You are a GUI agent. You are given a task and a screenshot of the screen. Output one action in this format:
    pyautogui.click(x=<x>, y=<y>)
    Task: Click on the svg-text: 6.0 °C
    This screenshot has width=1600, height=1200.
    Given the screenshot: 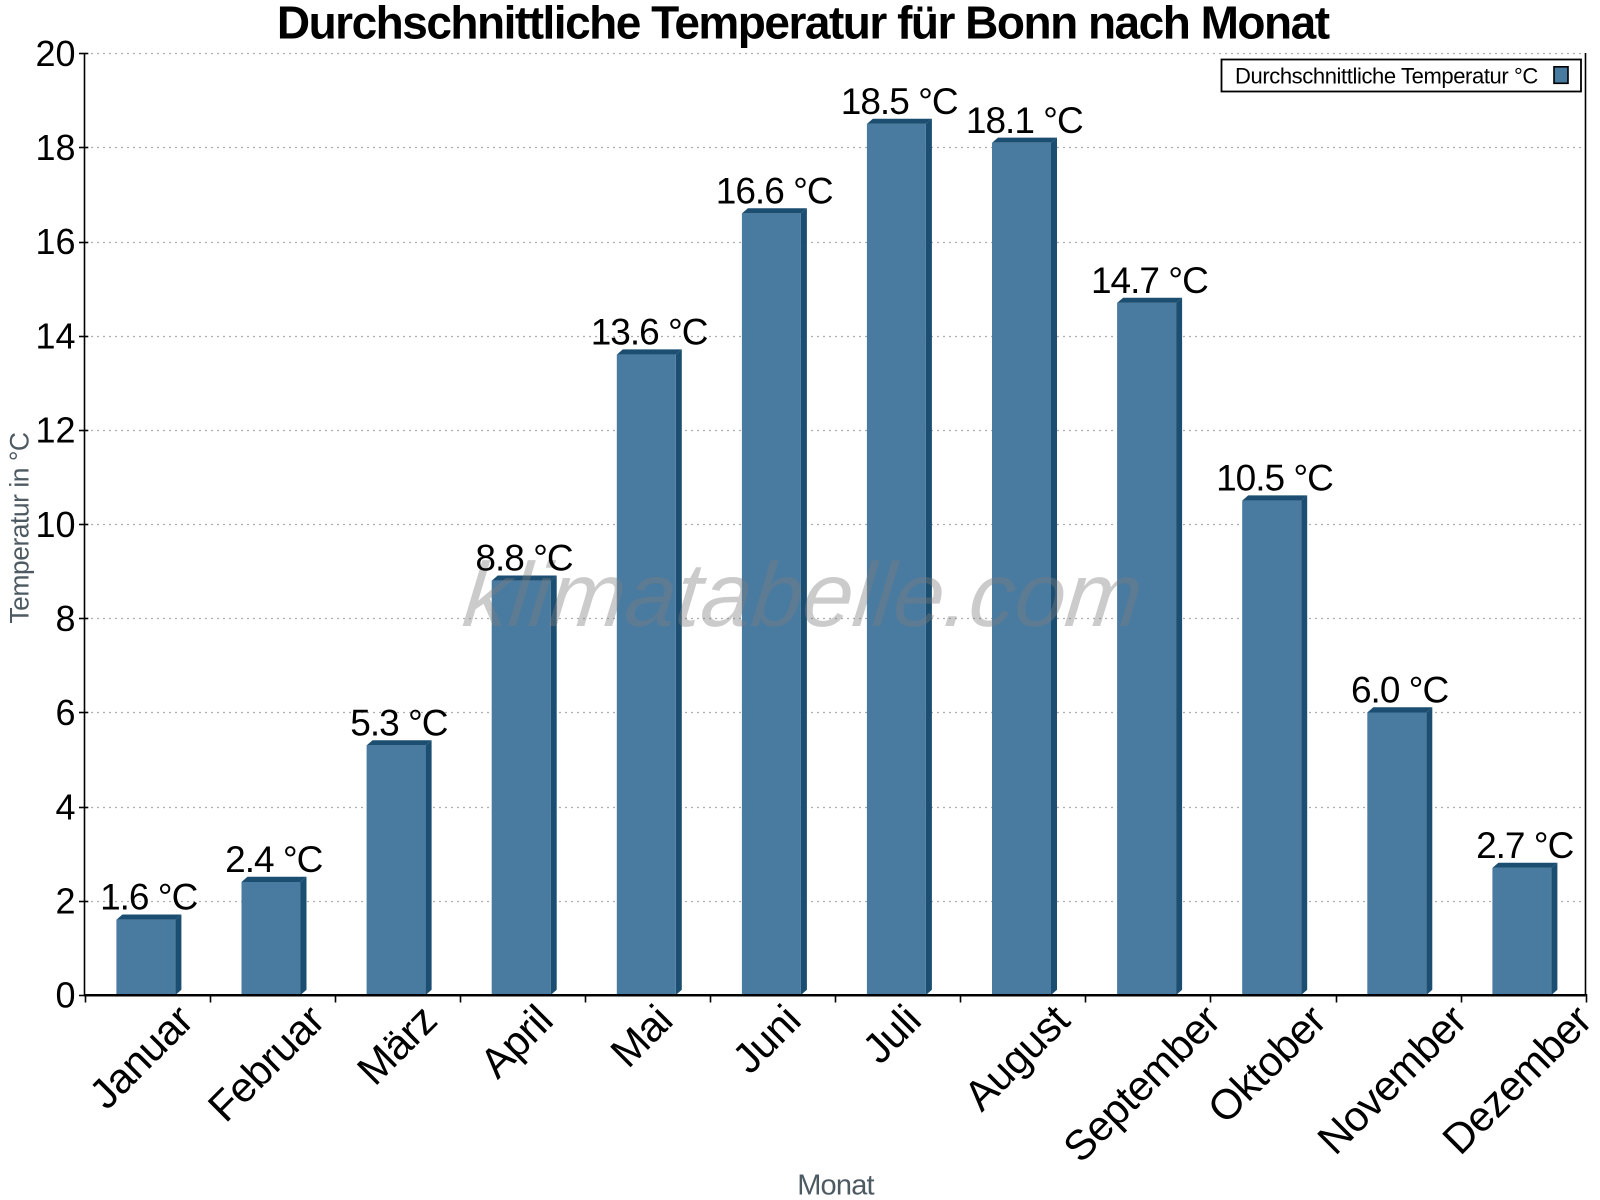 What is the action you would take?
    pyautogui.click(x=1400, y=690)
    